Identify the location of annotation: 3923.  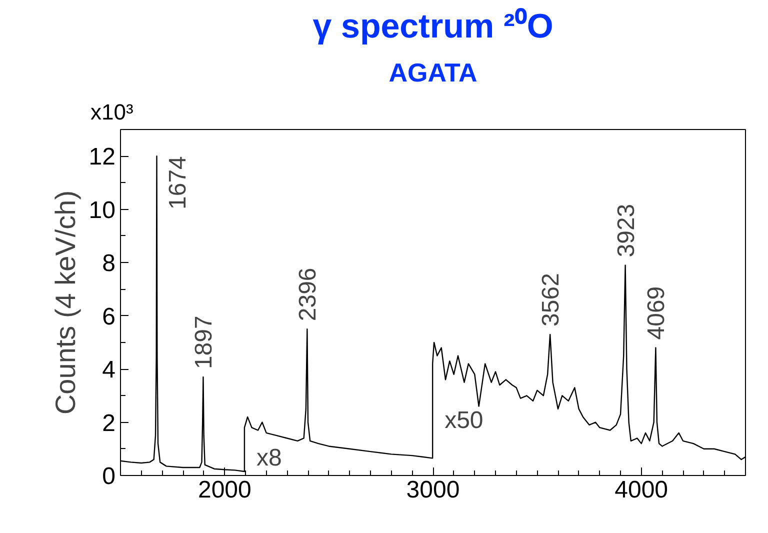
(626, 231).